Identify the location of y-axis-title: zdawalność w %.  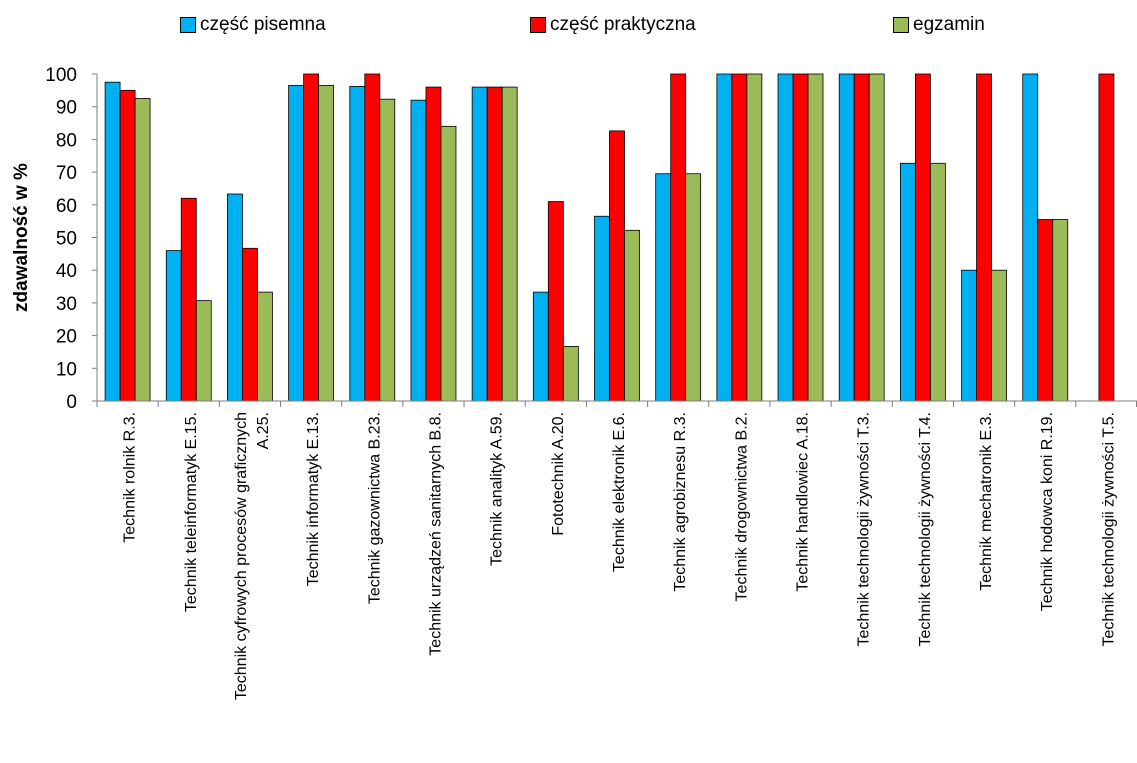
(21, 237).